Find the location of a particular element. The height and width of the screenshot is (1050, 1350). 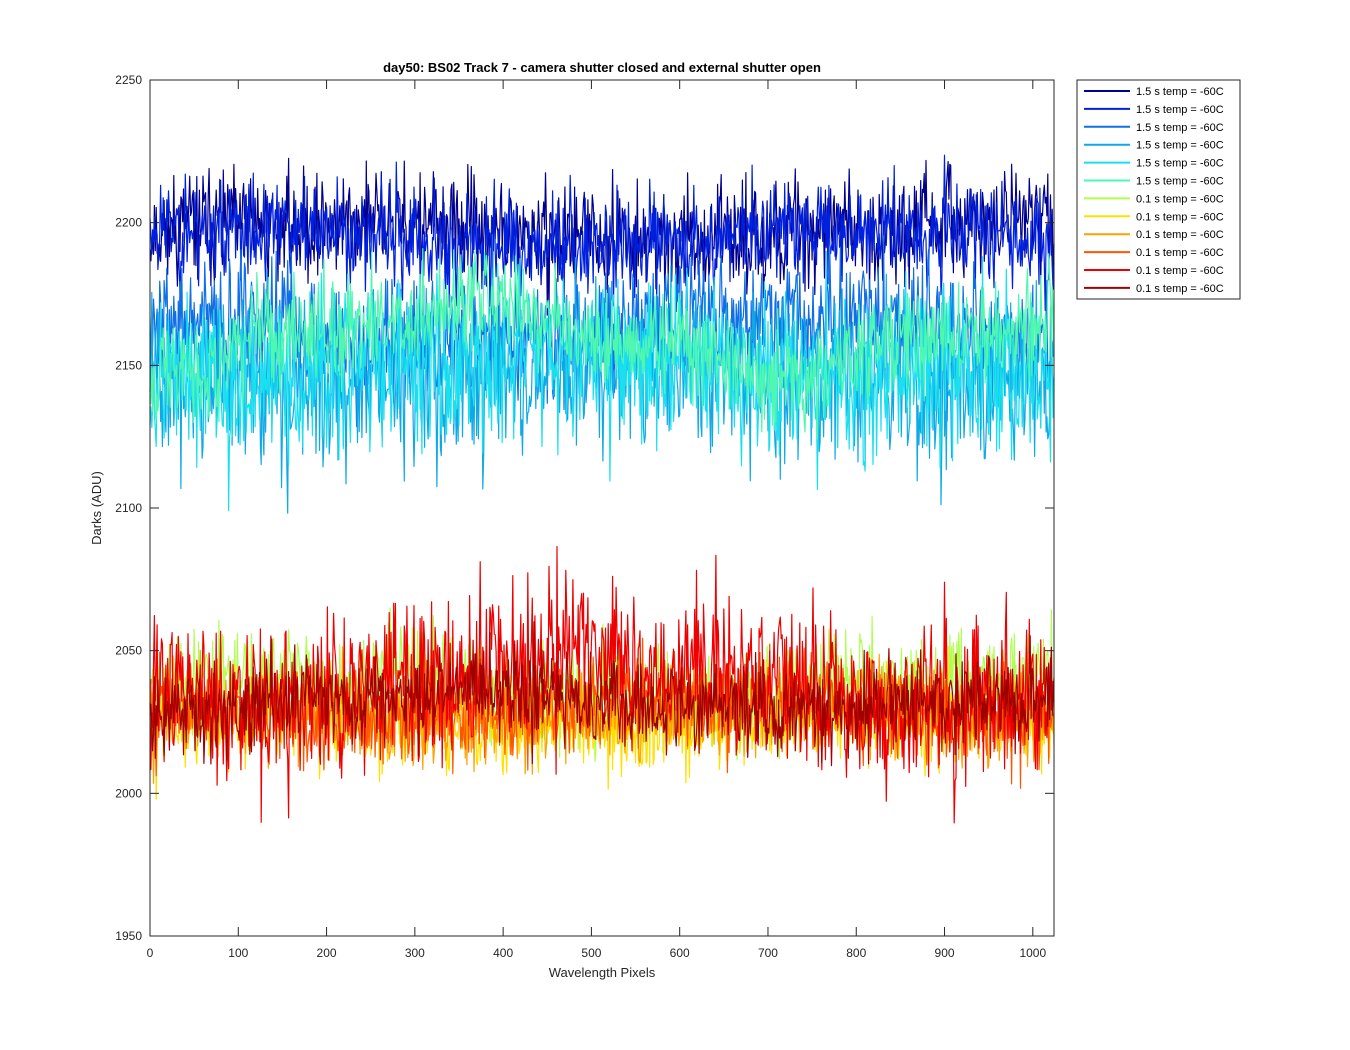

y-tick-label: 2200 is located at coordinates (128, 223).